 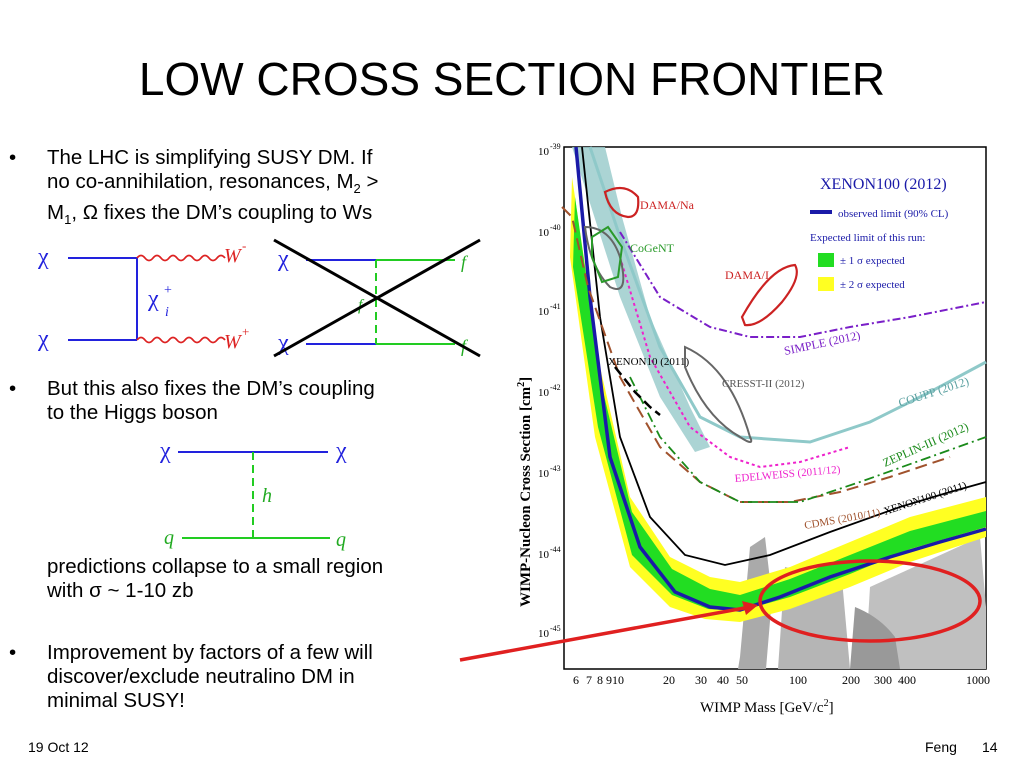 What do you see at coordinates (648, 362) in the screenshot?
I see `xenon10-label: XENON10 (2011)` at bounding box center [648, 362].